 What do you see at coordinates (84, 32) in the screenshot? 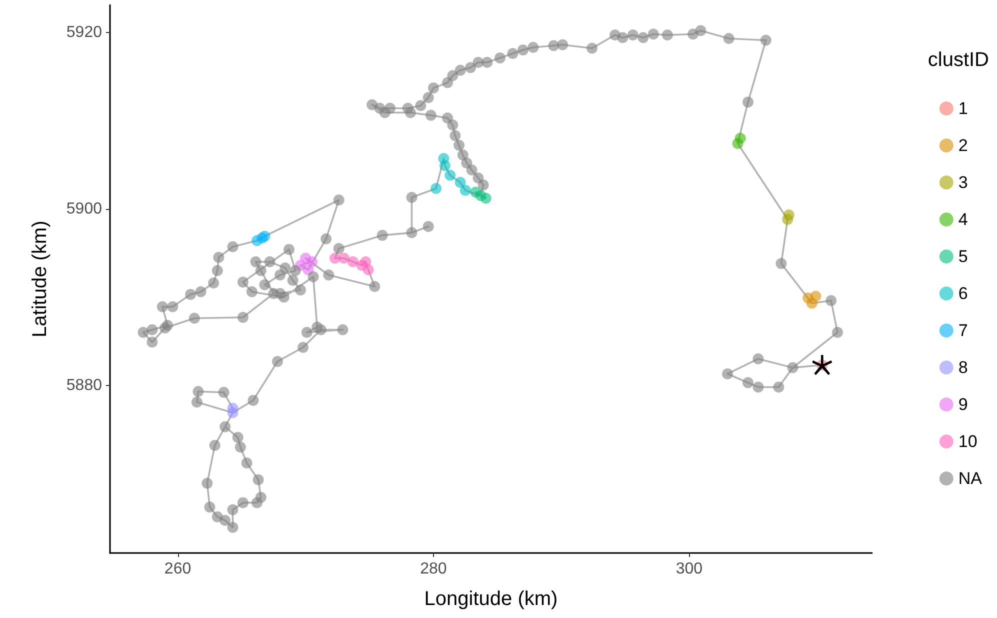
I see `y-tick-label: 5920` at bounding box center [84, 32].